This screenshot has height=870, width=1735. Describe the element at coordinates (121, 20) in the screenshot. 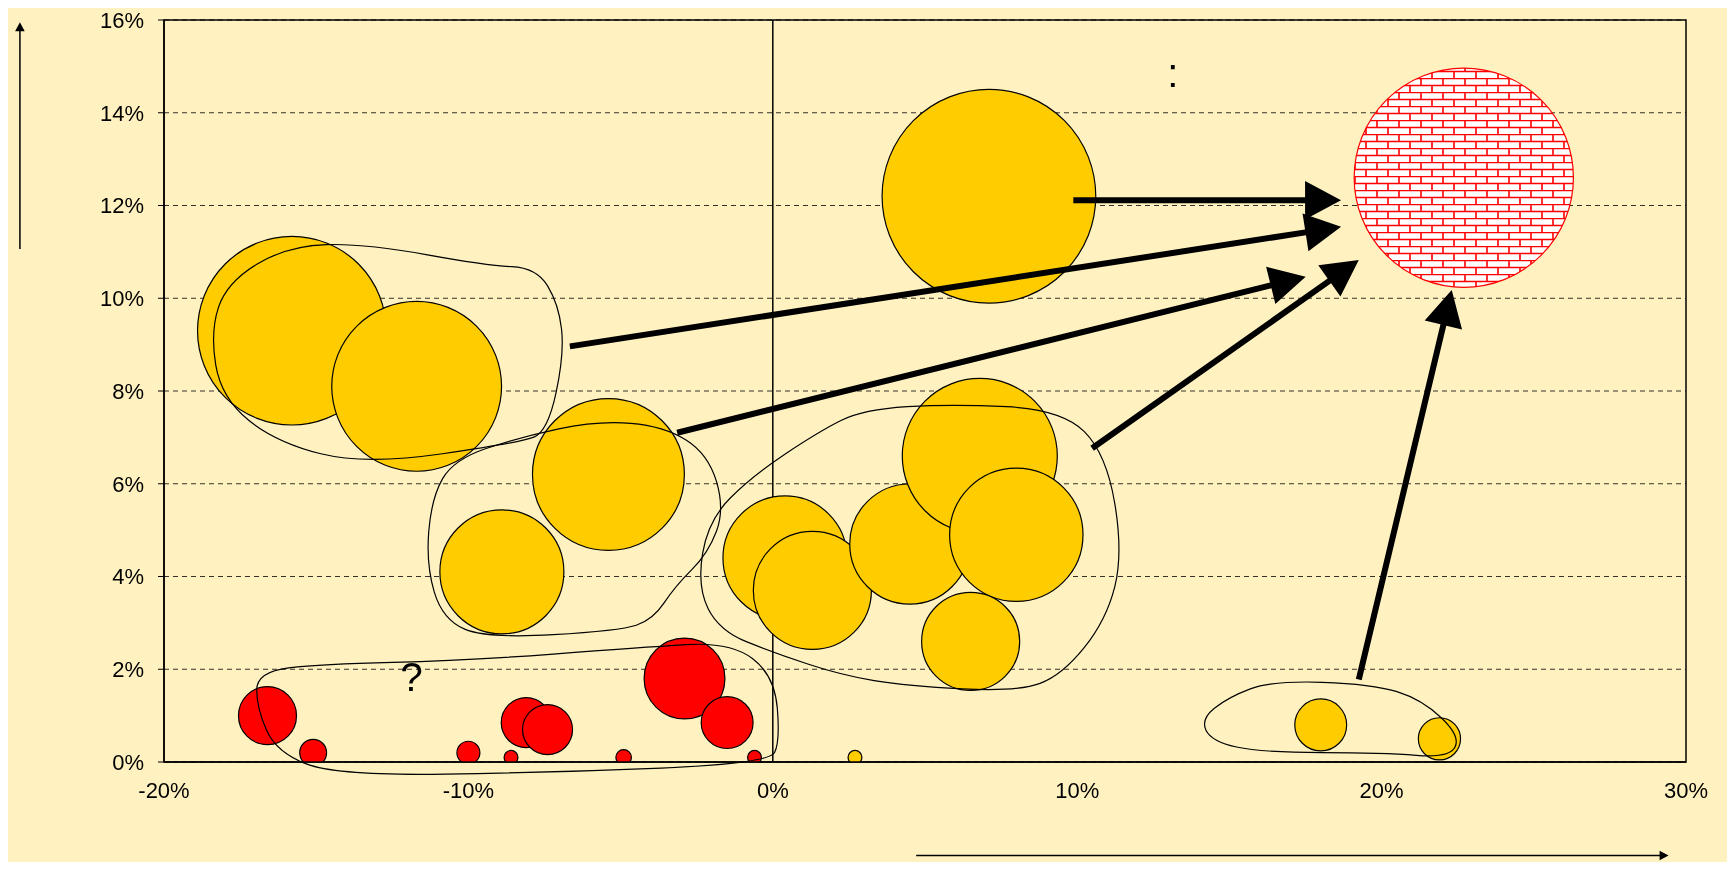

I see `y-tick-label: 16%` at that location.